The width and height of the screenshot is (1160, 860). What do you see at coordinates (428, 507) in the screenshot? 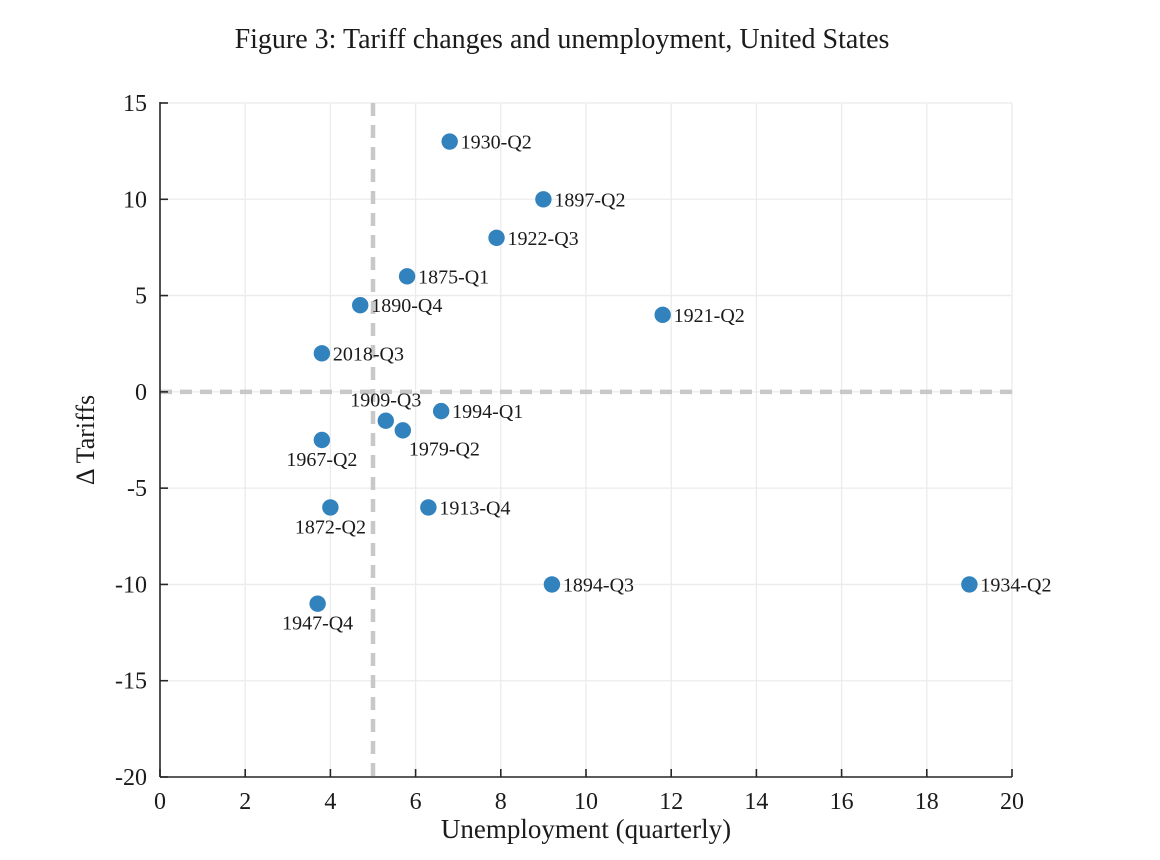
I see `data-point-1913-Q4` at bounding box center [428, 507].